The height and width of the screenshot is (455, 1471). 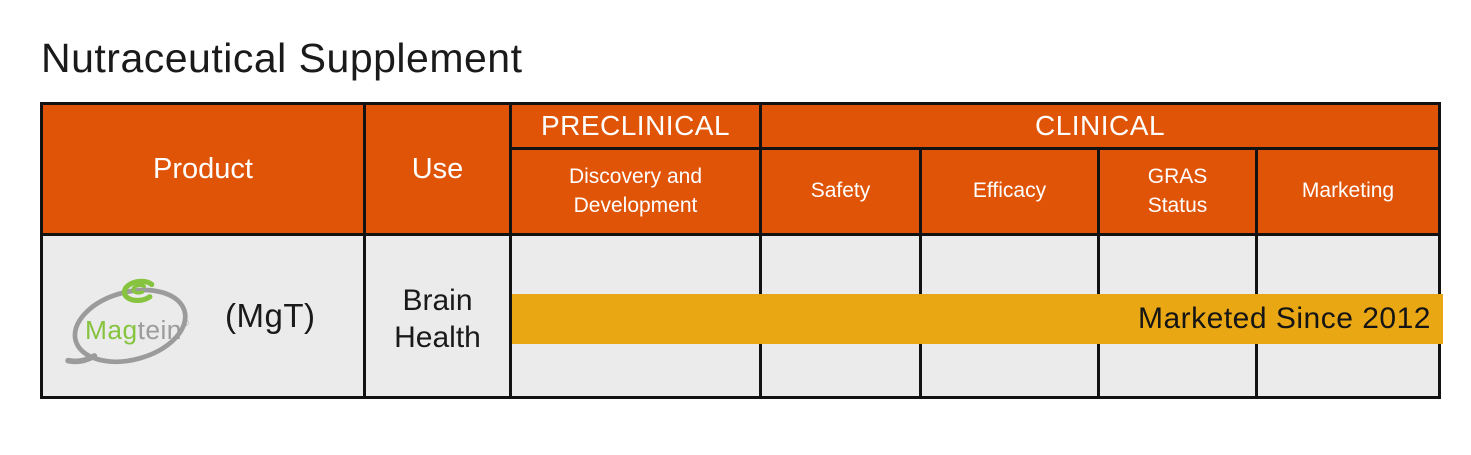 What do you see at coordinates (1284, 318) in the screenshot?
I see `progress-bar-label: Marketed Since 2012` at bounding box center [1284, 318].